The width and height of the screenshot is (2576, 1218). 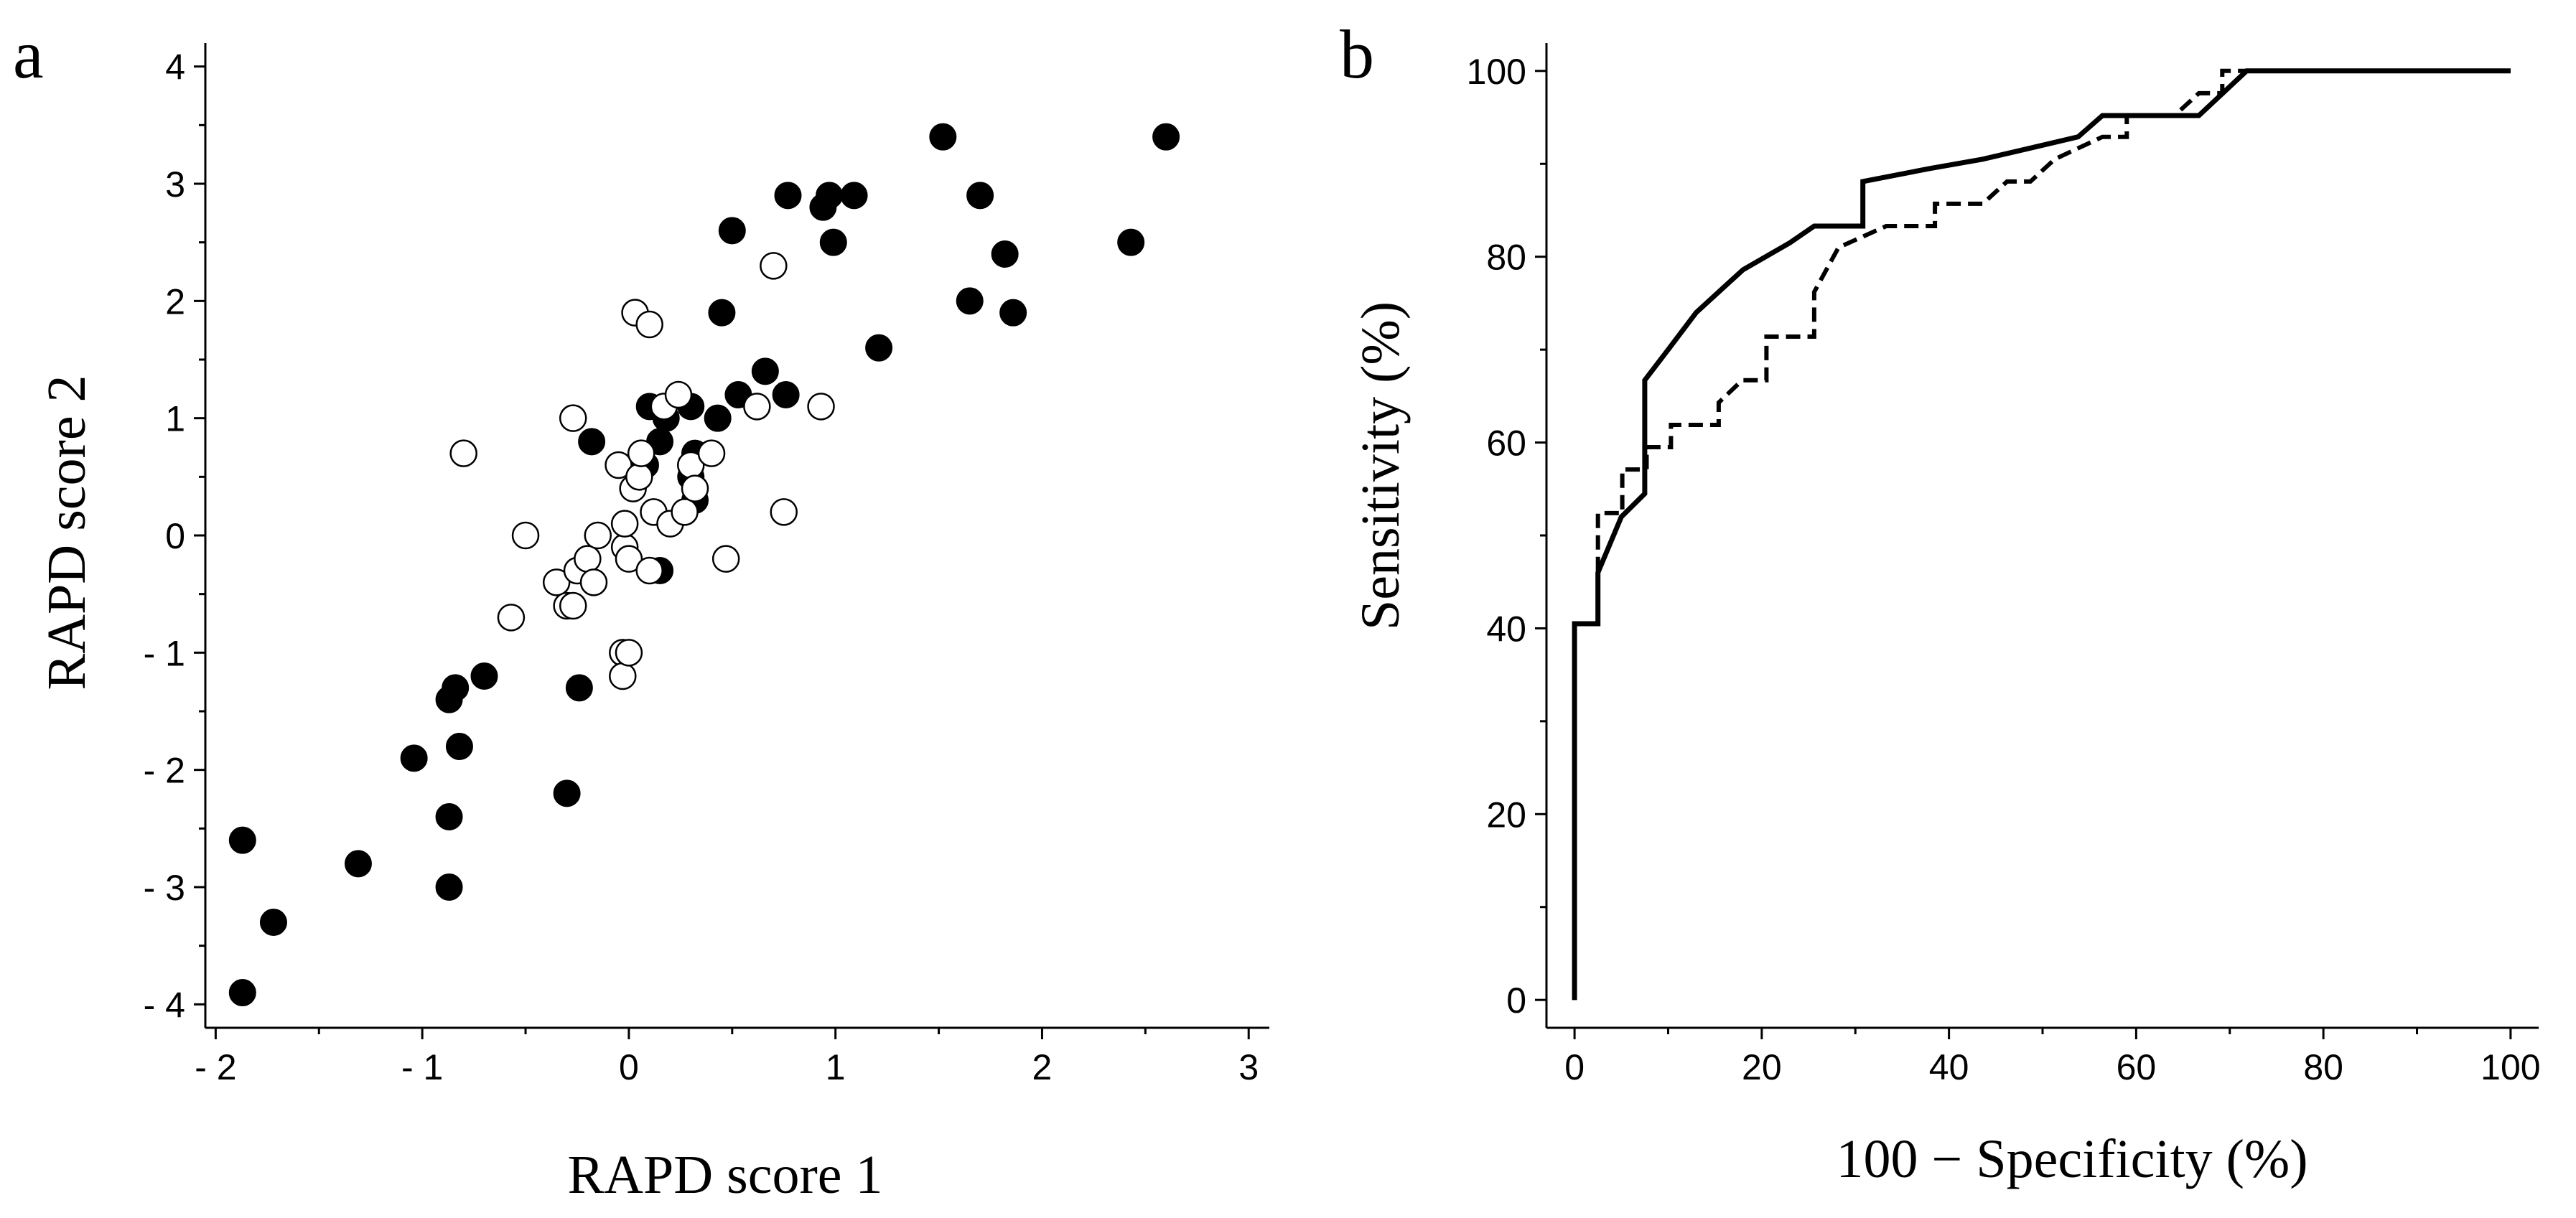 I want to click on x-tick-label: 40, so click(x=1949, y=1067).